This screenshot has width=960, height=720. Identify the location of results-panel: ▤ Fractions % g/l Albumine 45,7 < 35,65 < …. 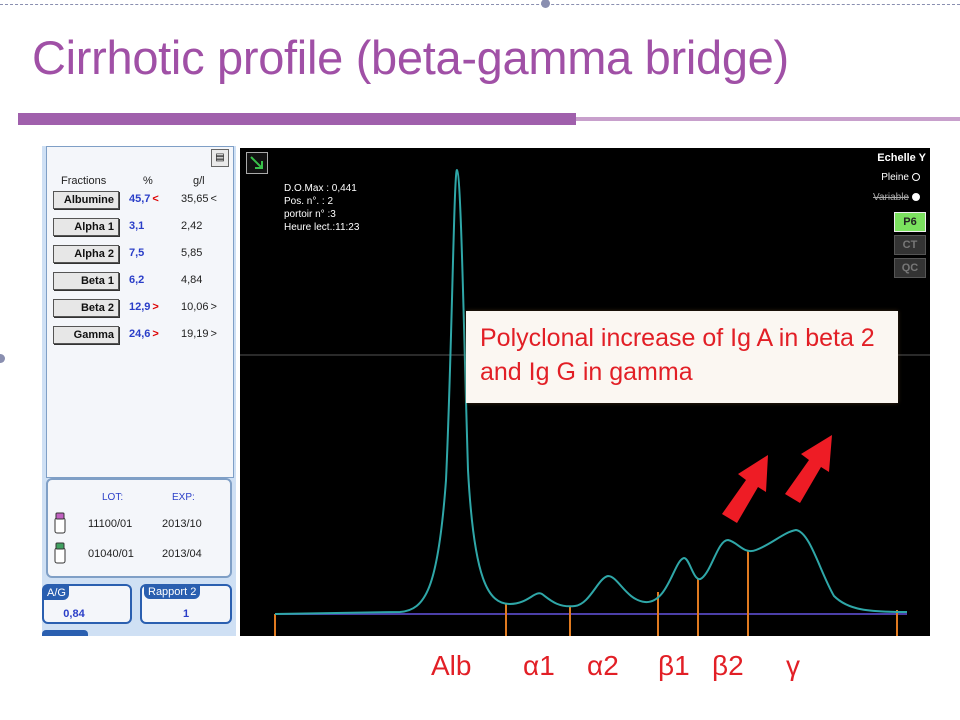
(139, 391).